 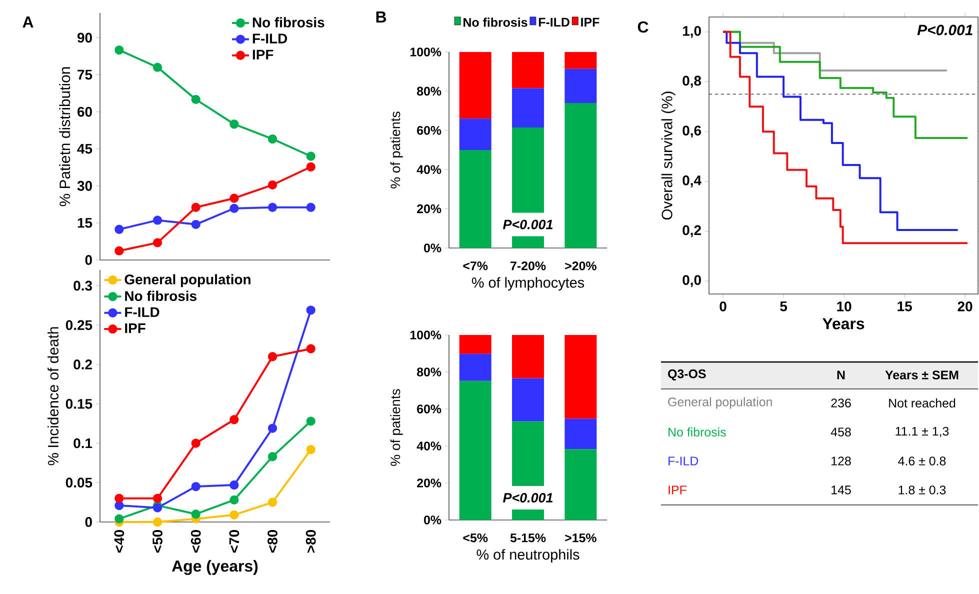 I want to click on y-tick-label: 0,8, so click(x=692, y=82).